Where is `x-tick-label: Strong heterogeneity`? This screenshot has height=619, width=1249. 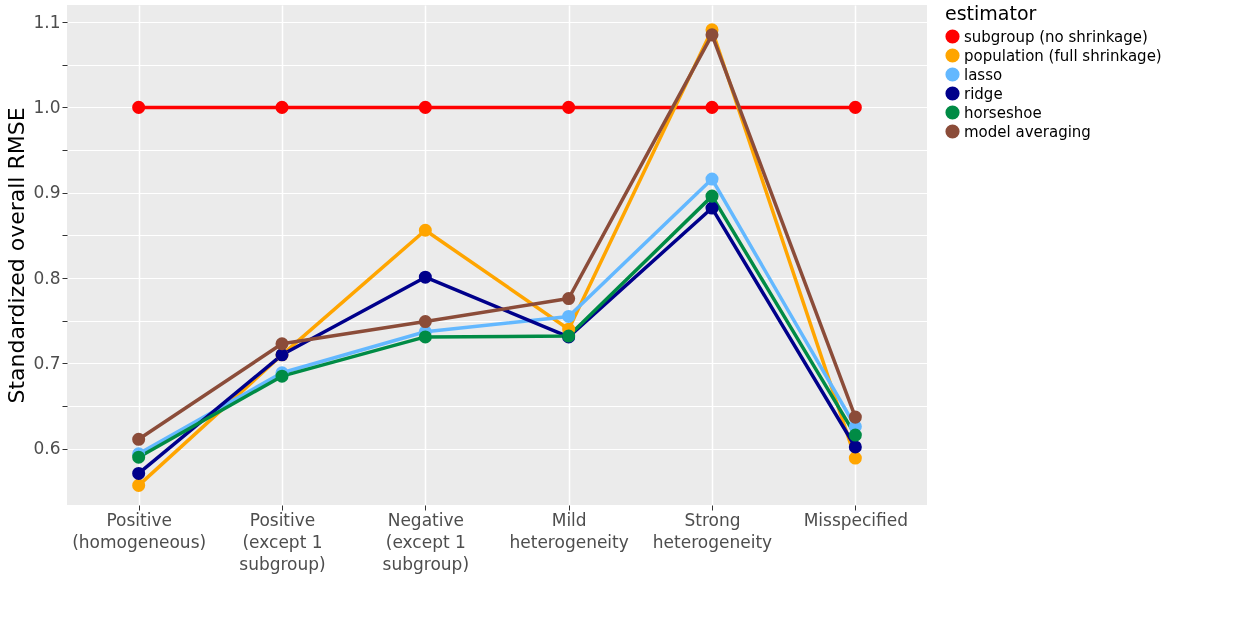 x-tick-label: Strong heterogeneity is located at coordinates (712, 530).